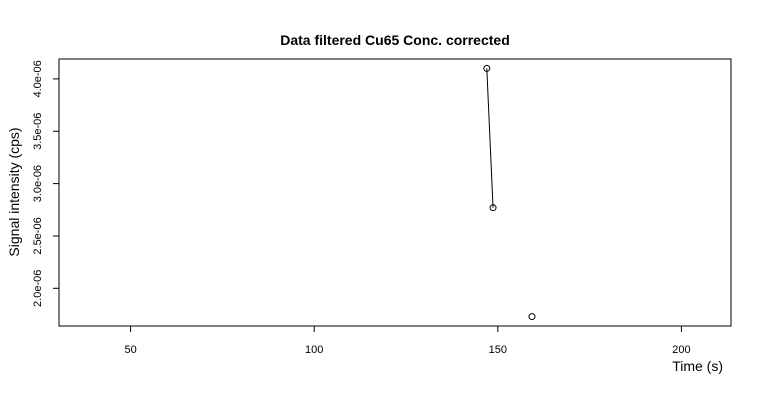 This screenshot has height=400, width=760. I want to click on y-tick-label: 3.0e-06, so click(38, 183).